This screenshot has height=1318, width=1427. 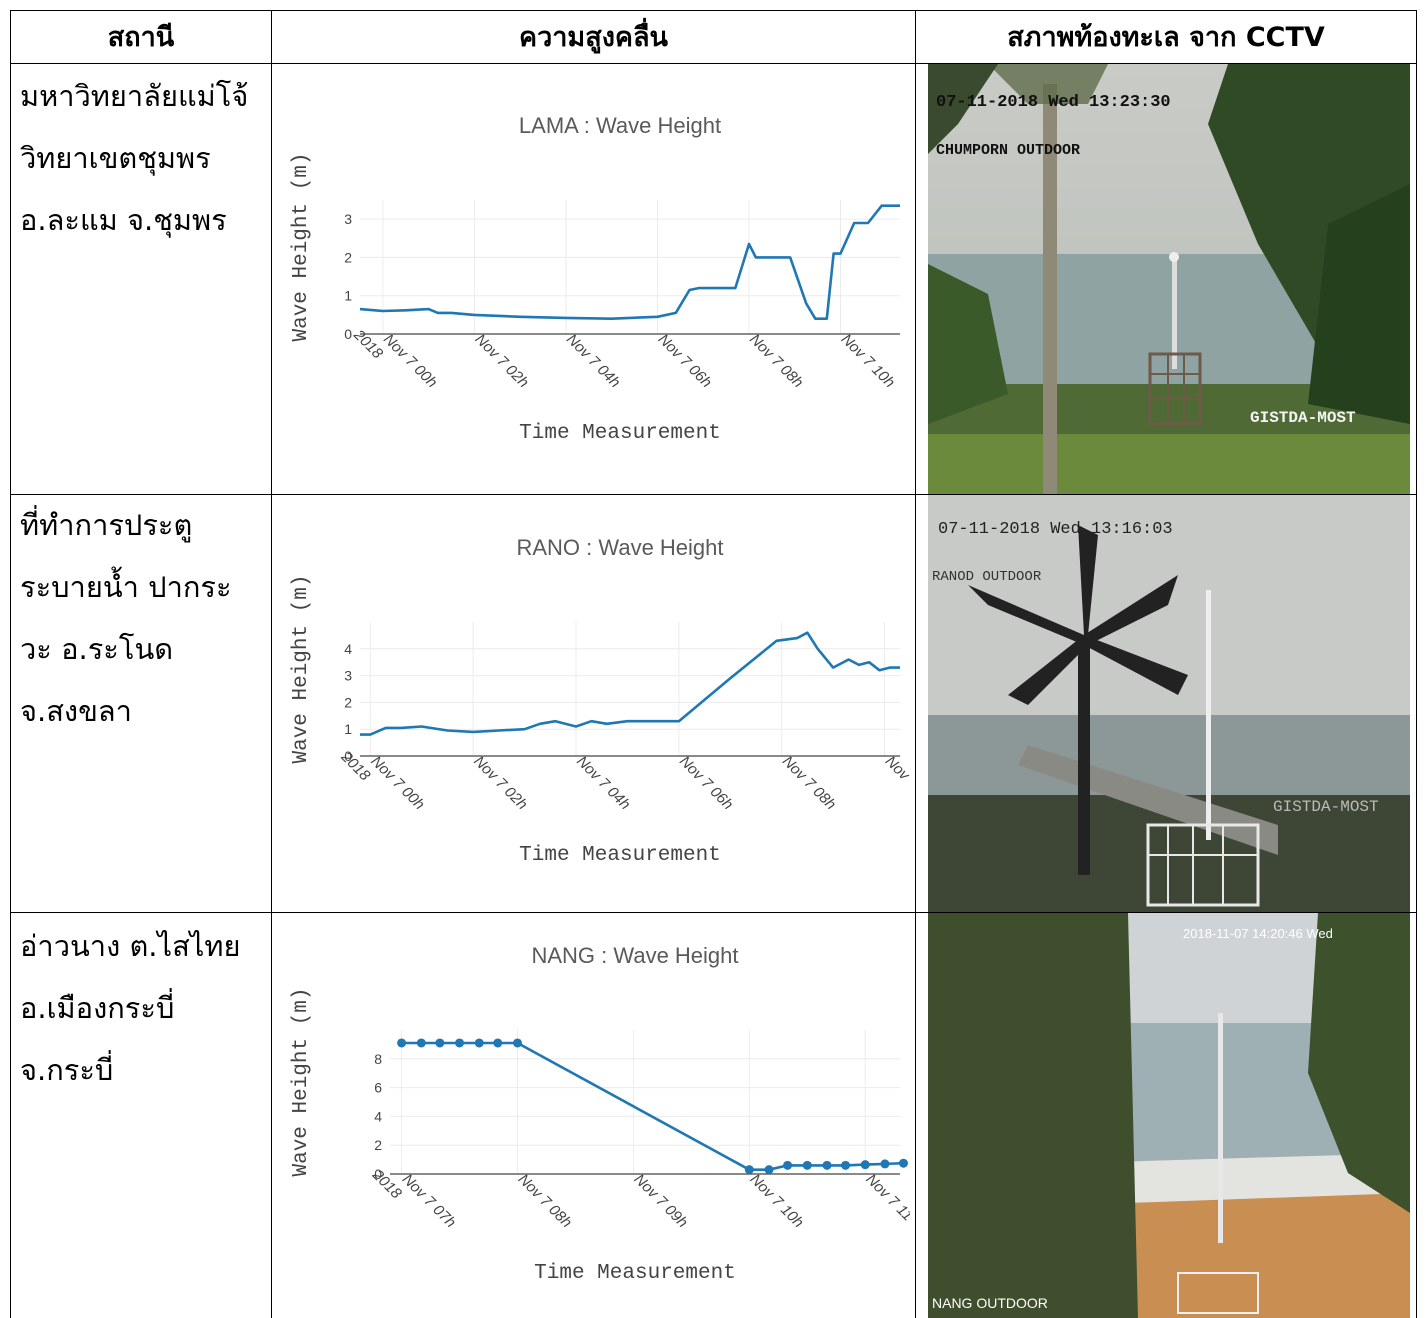 What do you see at coordinates (123, 220) in the screenshot?
I see `station-1-line-3: อ.ละแม จ.ชุมพร` at bounding box center [123, 220].